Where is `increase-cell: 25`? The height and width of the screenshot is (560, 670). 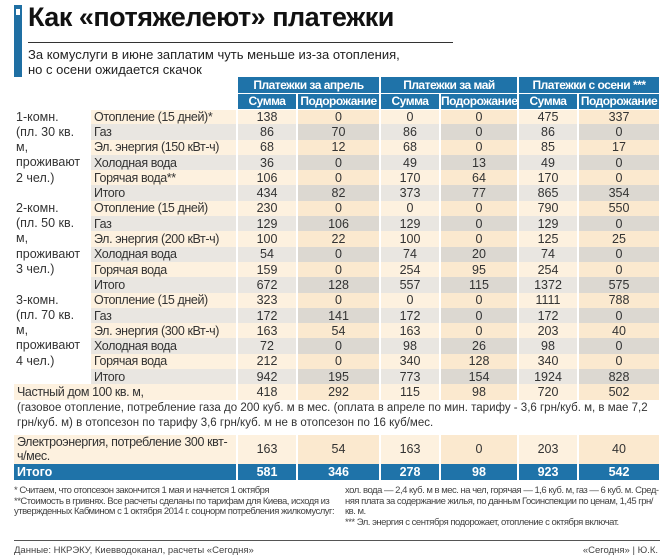
increase-cell: 25 is located at coordinates (620, 239).